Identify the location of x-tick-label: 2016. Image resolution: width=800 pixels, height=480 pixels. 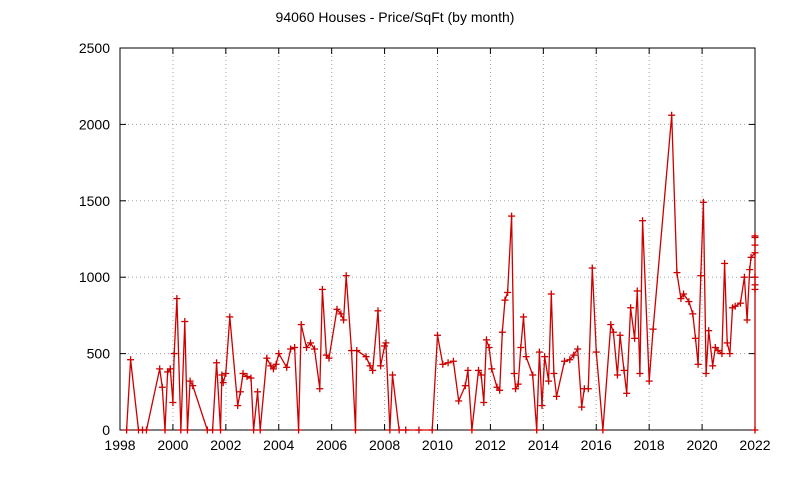
(596, 445).